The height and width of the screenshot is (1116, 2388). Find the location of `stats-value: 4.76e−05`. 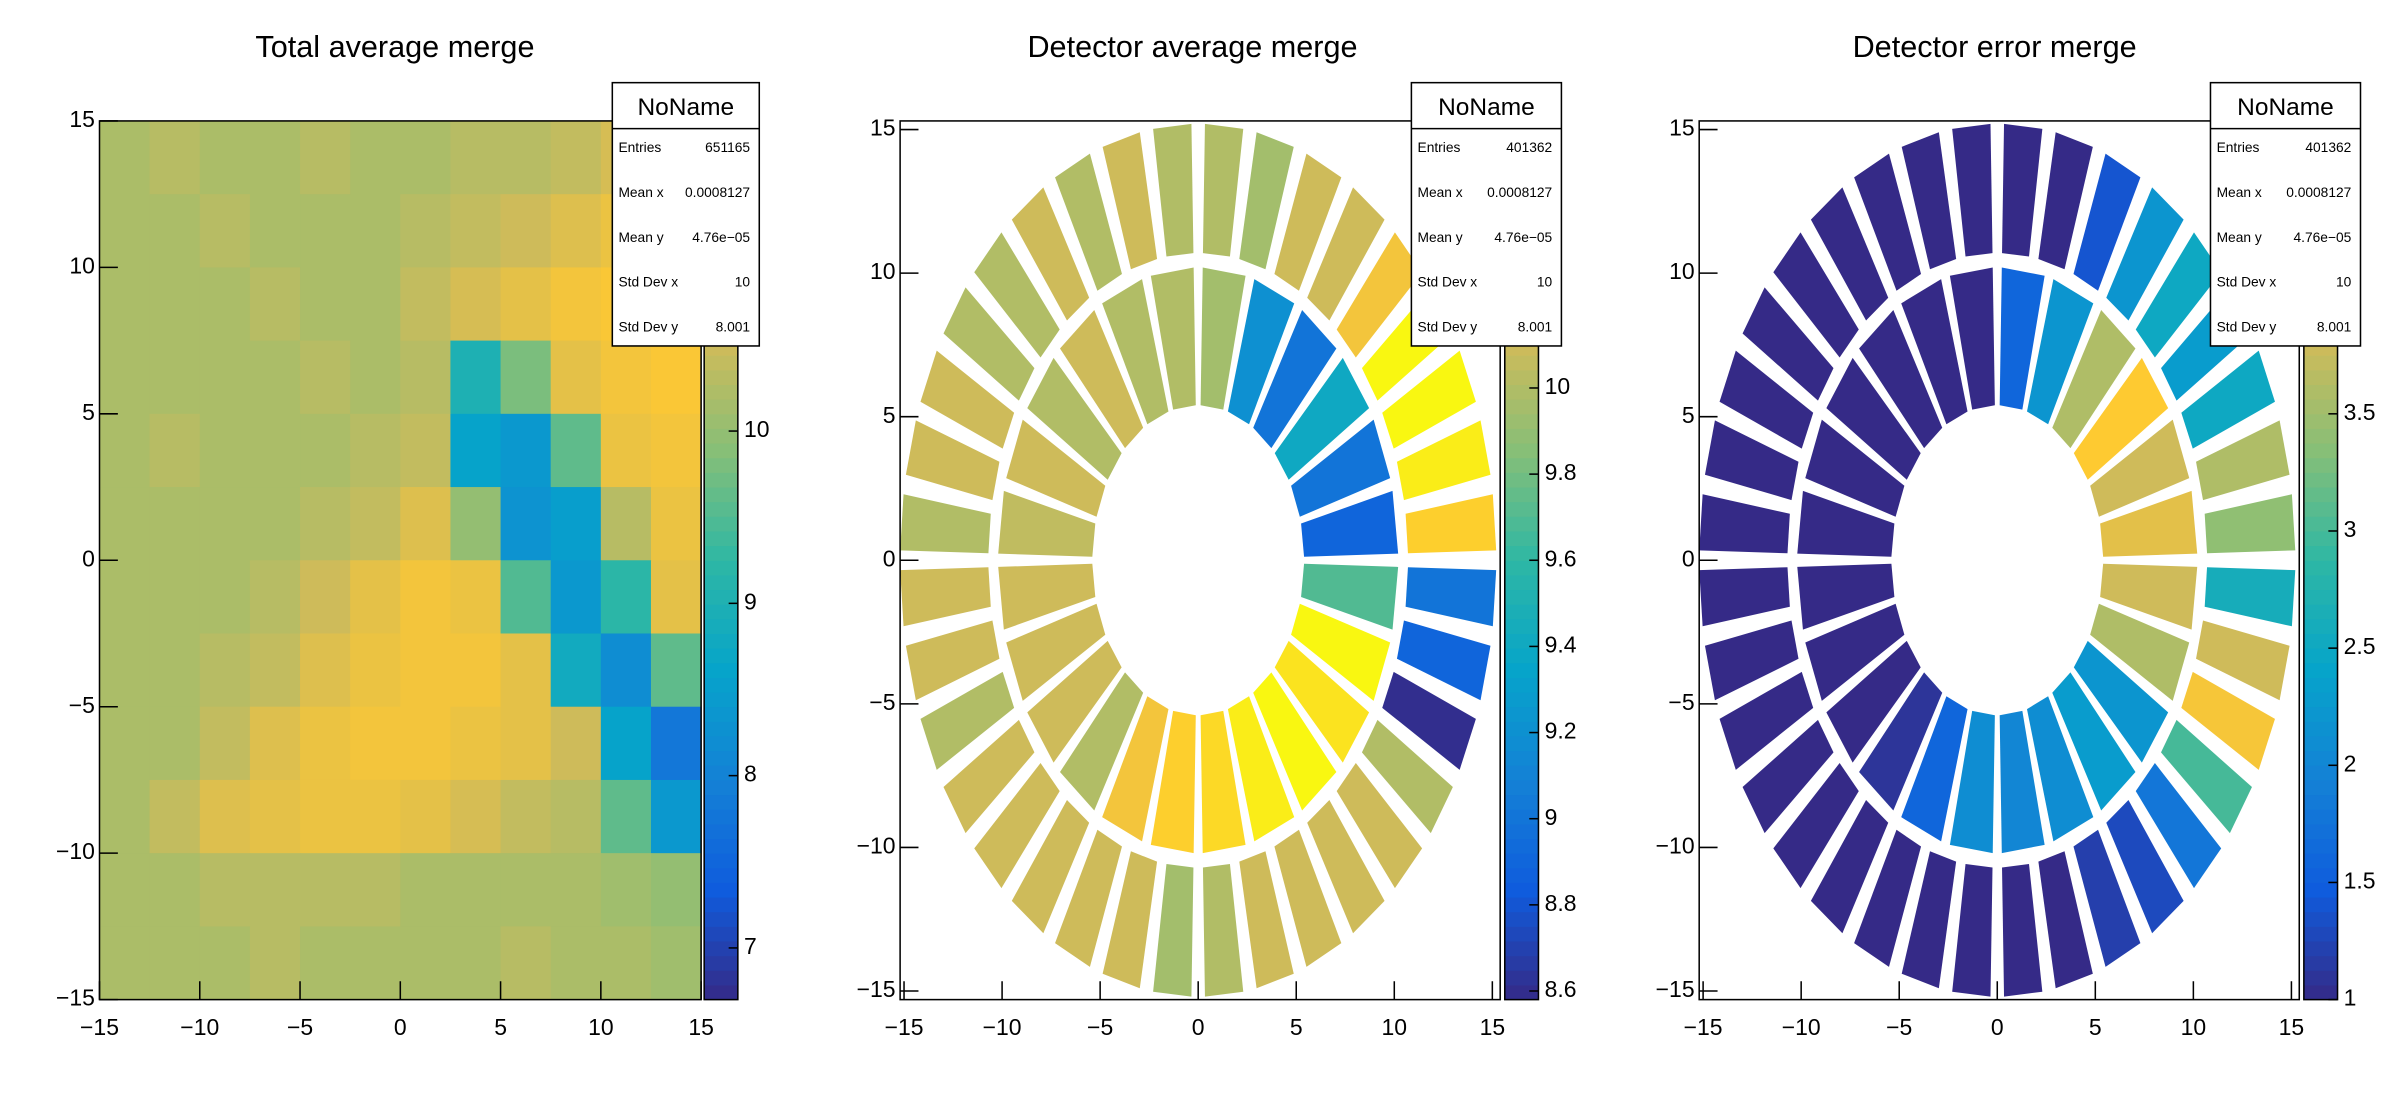

stats-value: 4.76e−05 is located at coordinates (2322, 237).